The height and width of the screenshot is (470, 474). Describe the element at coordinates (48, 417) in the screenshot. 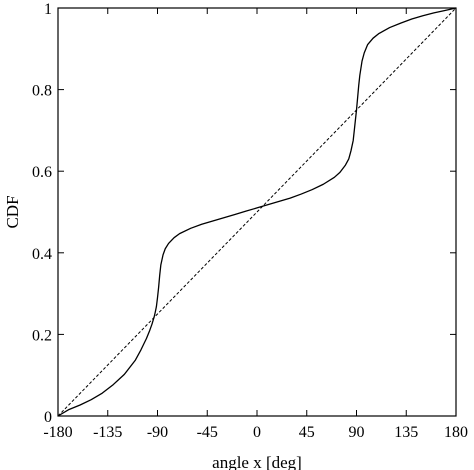

I see `y-tick-label: 0` at that location.